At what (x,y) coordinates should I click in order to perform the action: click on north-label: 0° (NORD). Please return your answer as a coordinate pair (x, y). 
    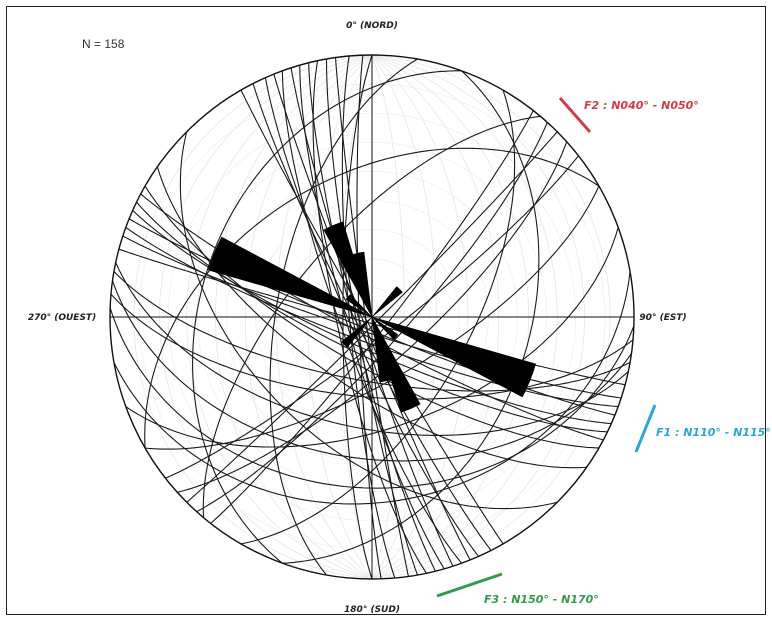
    Looking at the image, I should click on (372, 26).